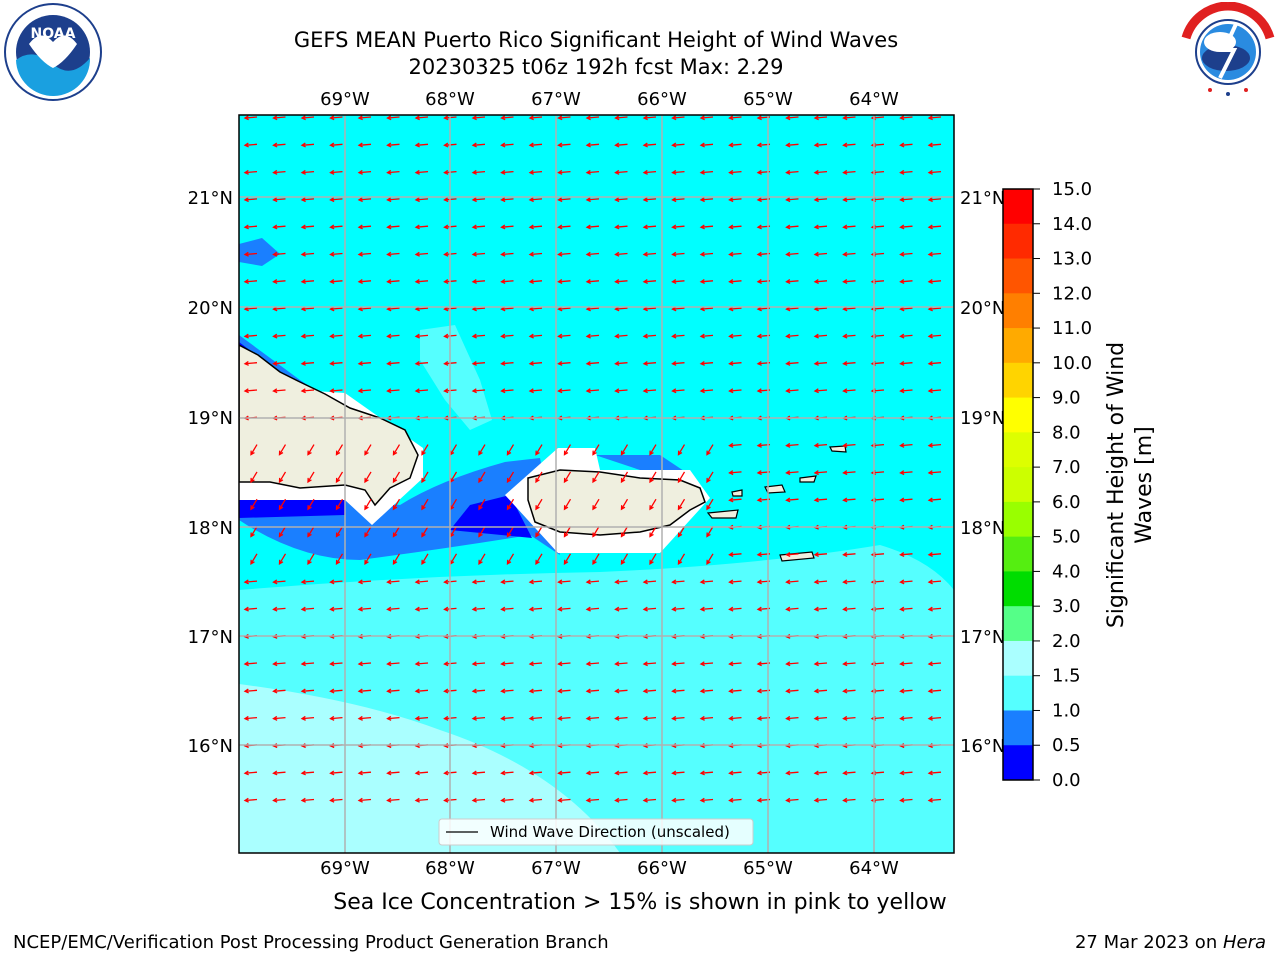  What do you see at coordinates (210, 308) in the screenshot?
I see `lat-label: 20°N` at bounding box center [210, 308].